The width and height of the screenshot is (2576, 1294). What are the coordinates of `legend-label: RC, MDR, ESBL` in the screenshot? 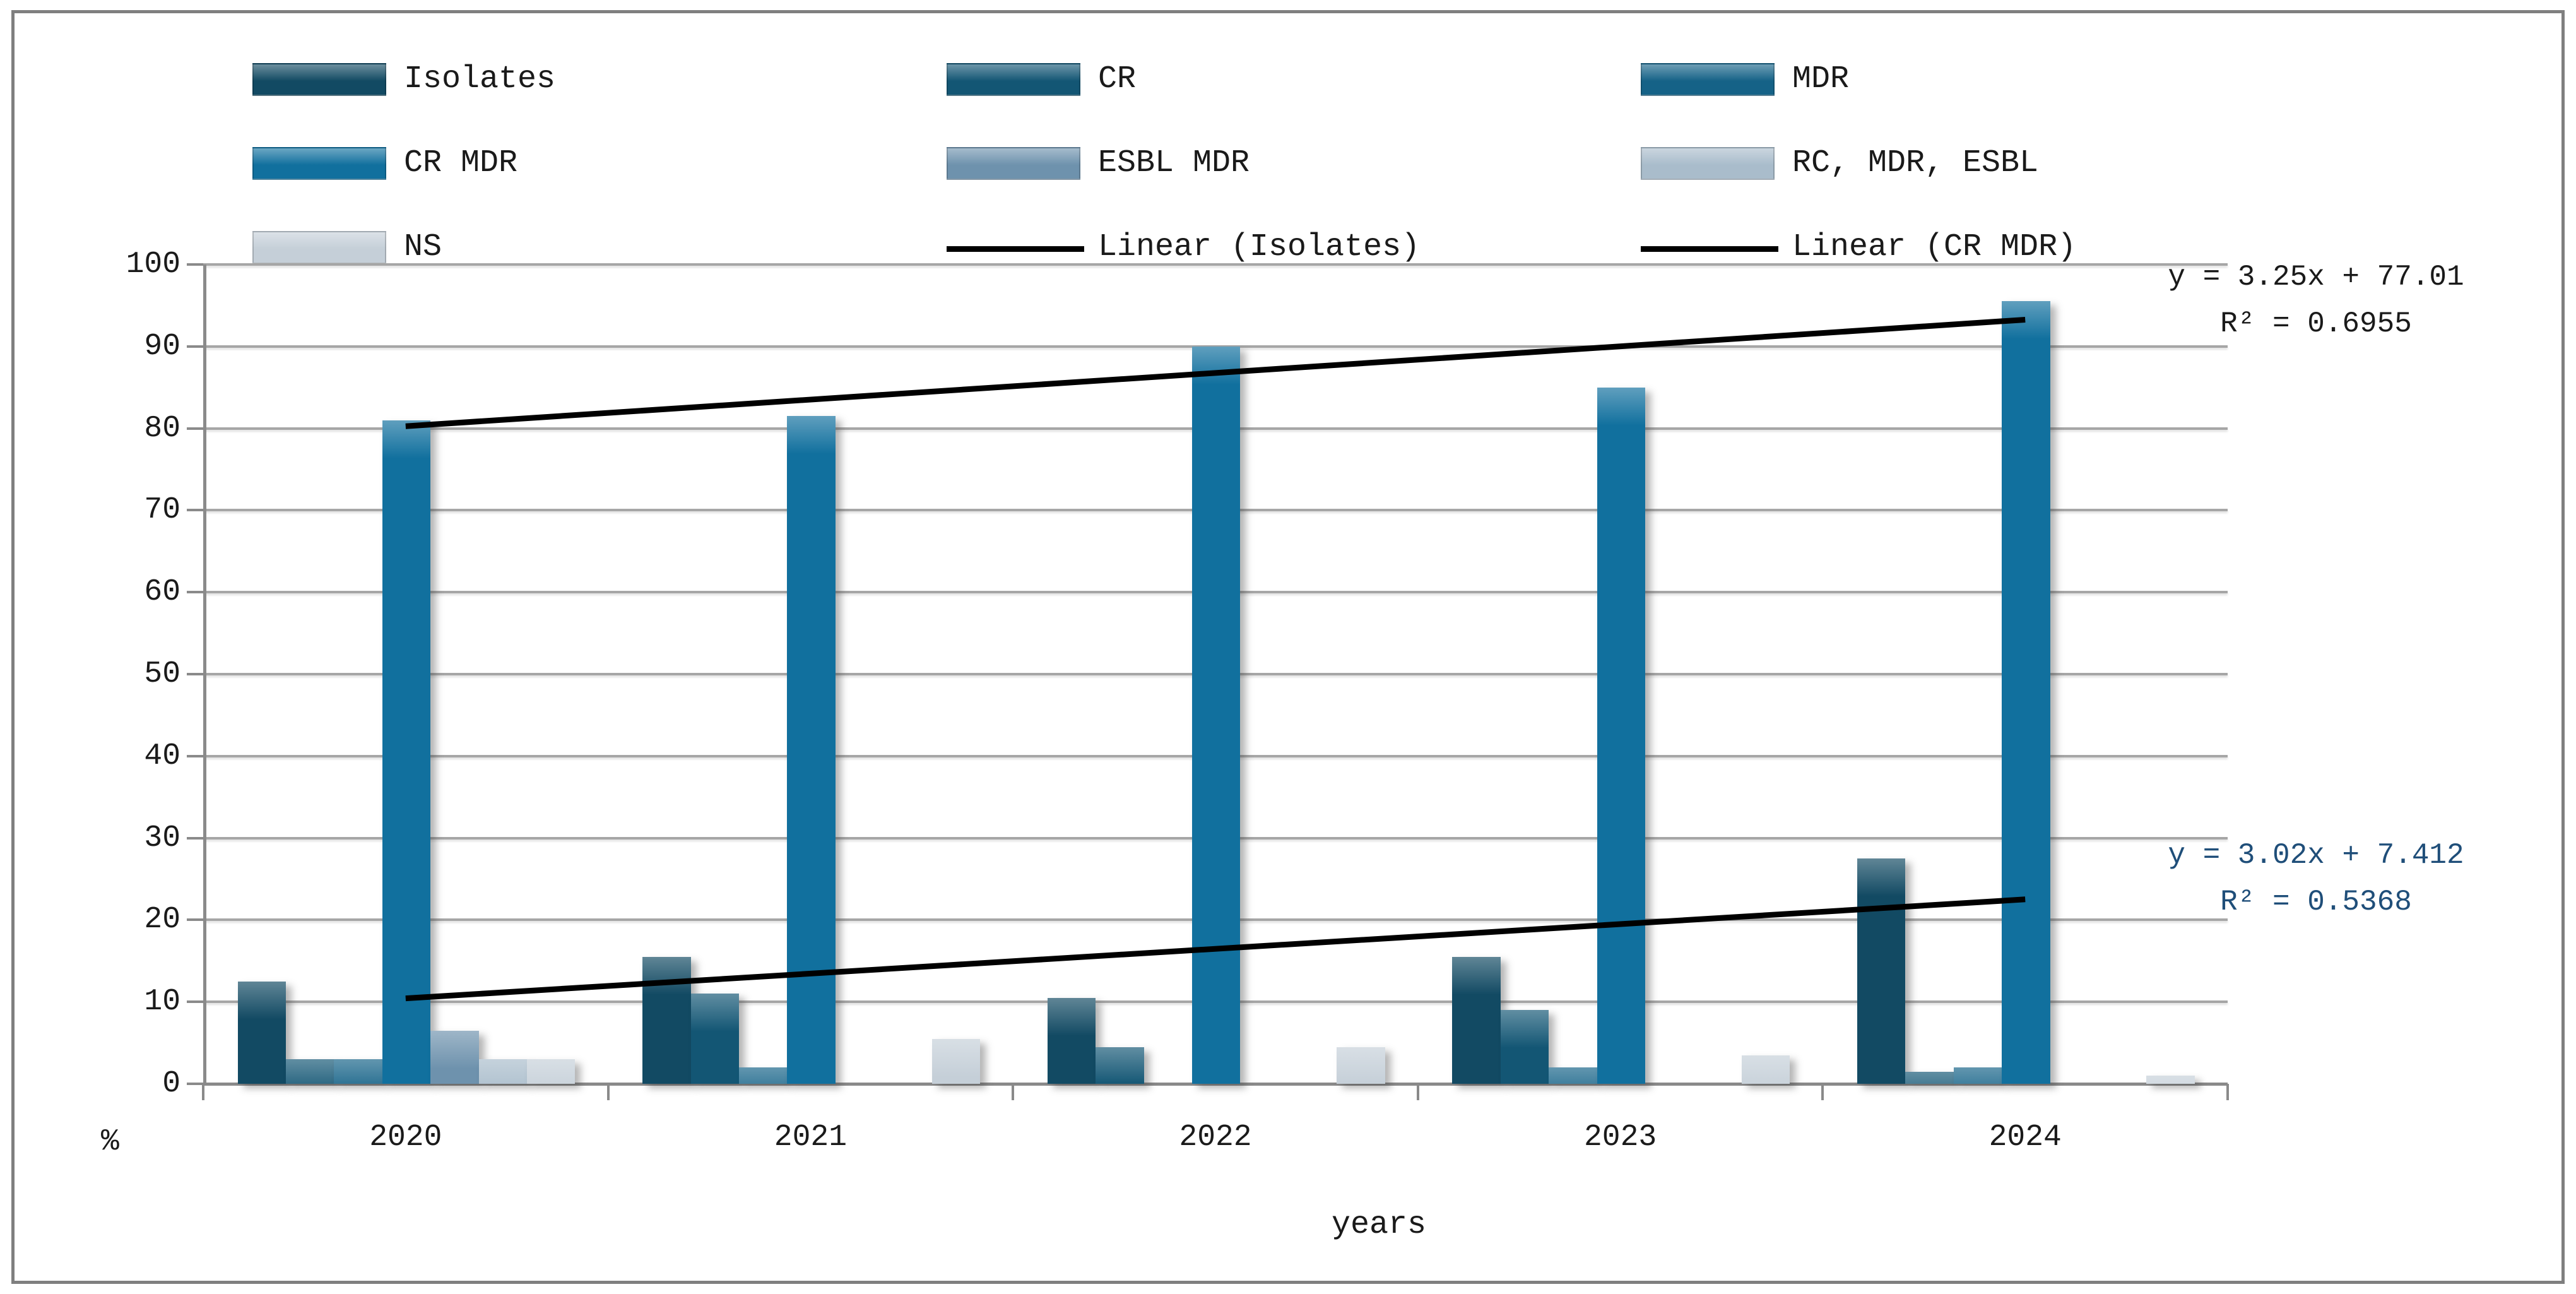 It's located at (1915, 163).